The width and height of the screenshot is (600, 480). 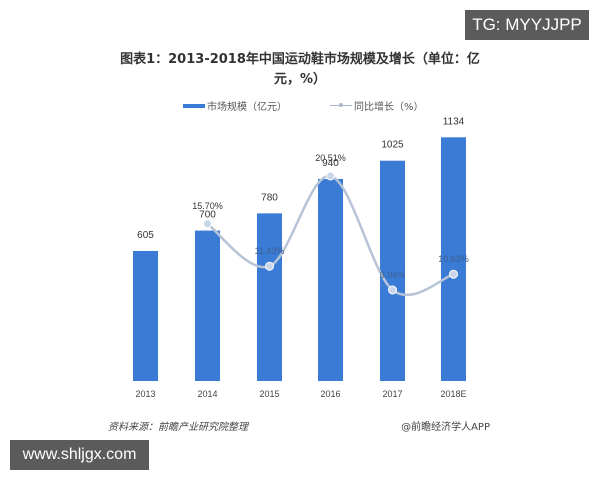 I want to click on bar-2015, so click(x=269, y=297).